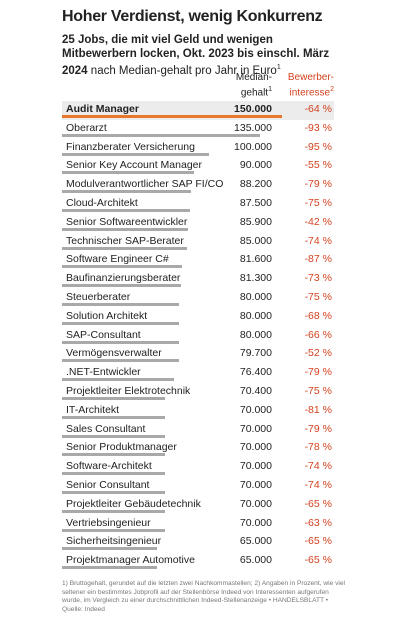  Describe the element at coordinates (198, 204) in the screenshot. I see `row: Cloud-Architekt 87.500 -75 %` at that location.